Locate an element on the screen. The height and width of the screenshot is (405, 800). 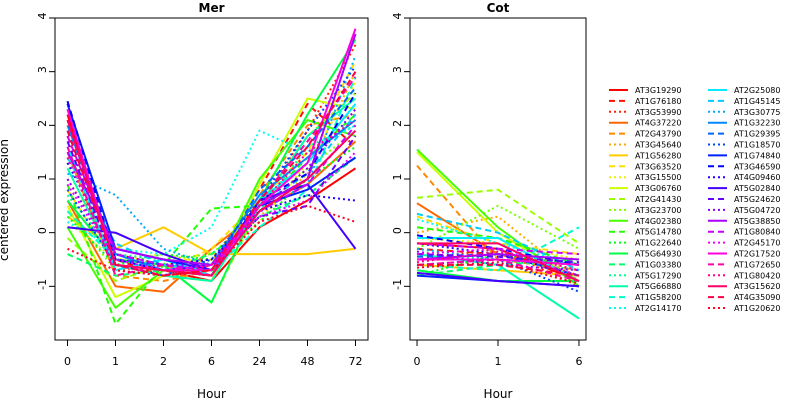
legend-label: AT4G37220 is located at coordinates (658, 123).